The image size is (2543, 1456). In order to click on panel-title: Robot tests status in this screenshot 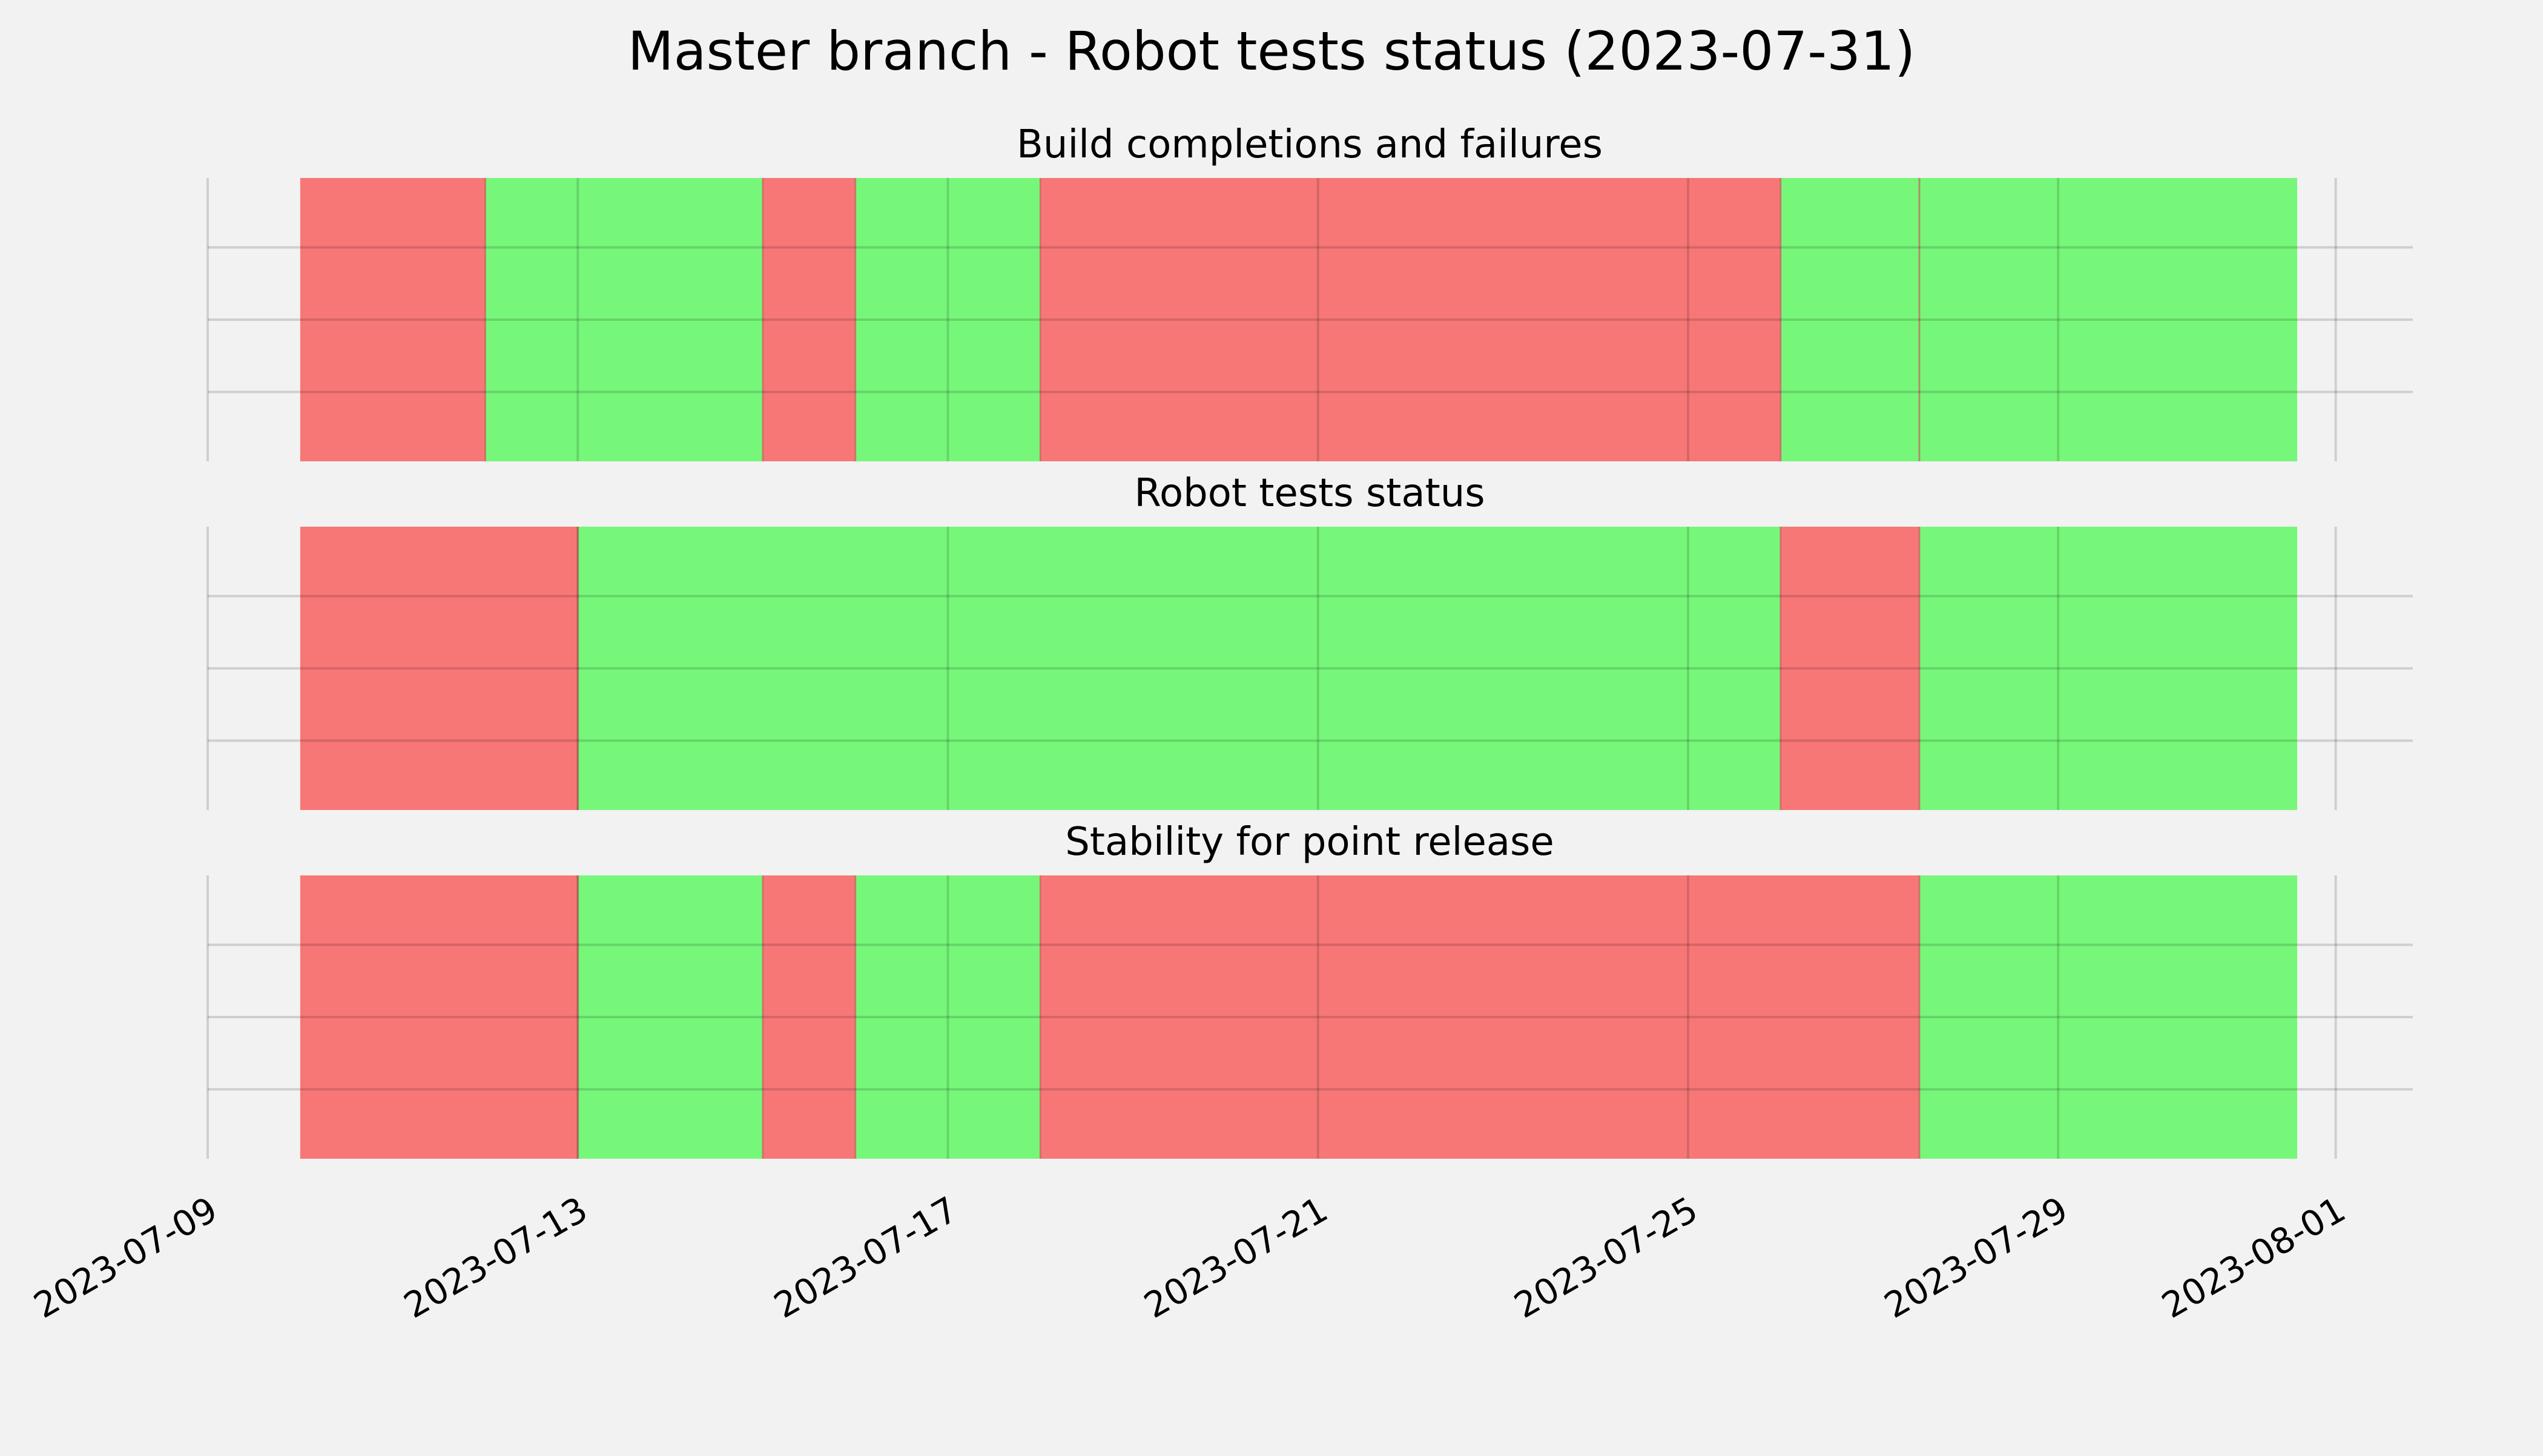, I will do `click(1309, 493)`.